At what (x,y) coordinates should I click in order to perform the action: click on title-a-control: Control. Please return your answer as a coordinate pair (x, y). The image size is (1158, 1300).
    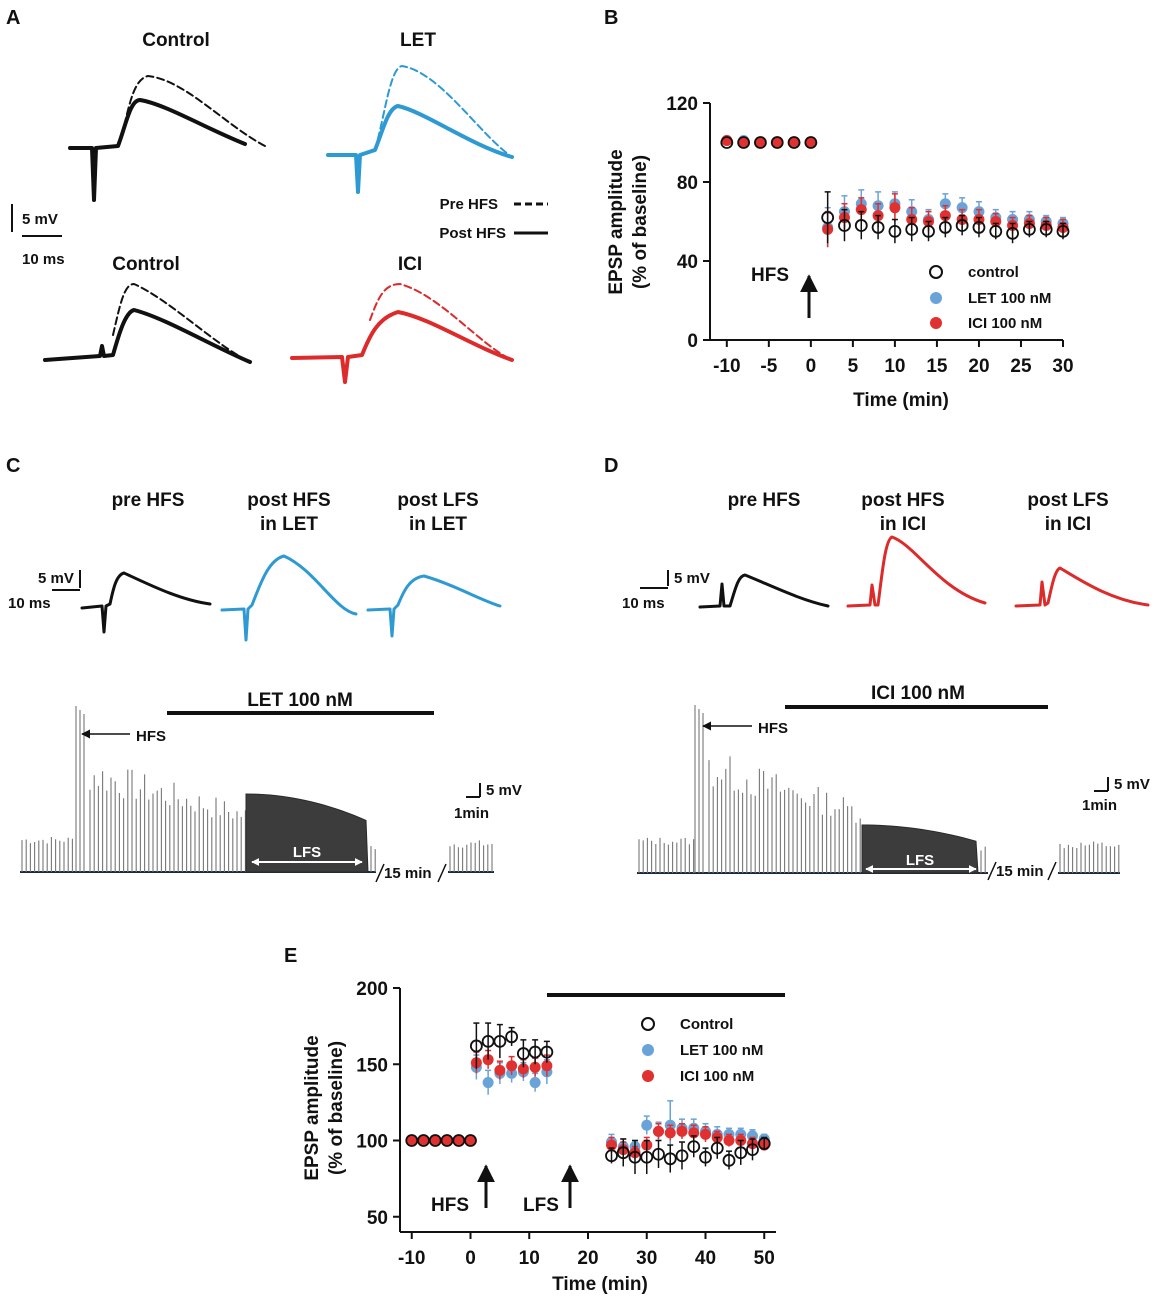
    Looking at the image, I should click on (176, 40).